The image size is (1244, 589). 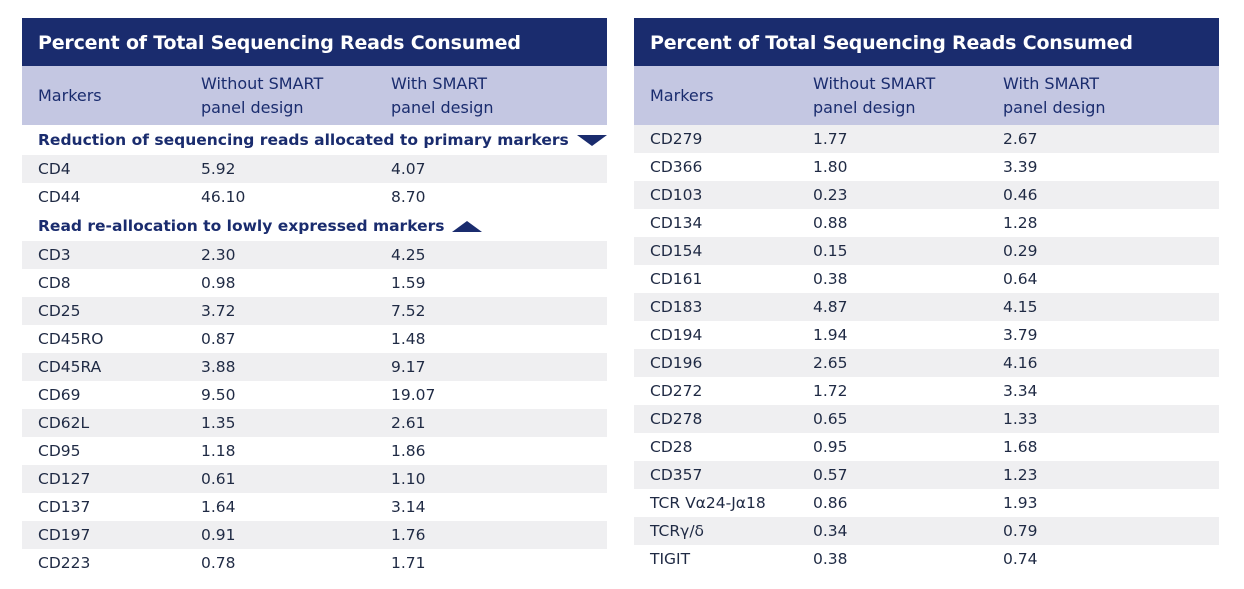 I want to click on table-row: CD161 0.38 0.64, so click(x=926, y=279).